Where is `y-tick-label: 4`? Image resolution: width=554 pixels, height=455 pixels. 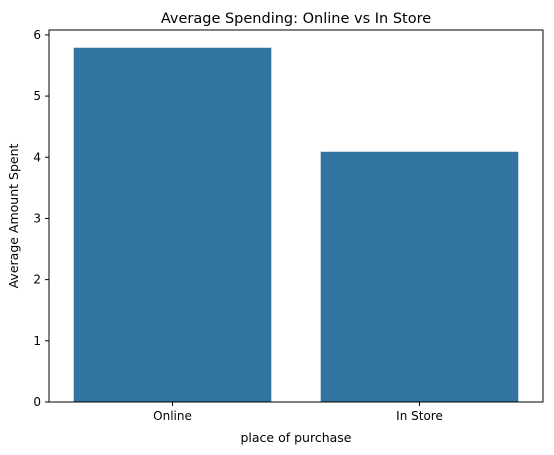 y-tick-label: 4 is located at coordinates (37, 157).